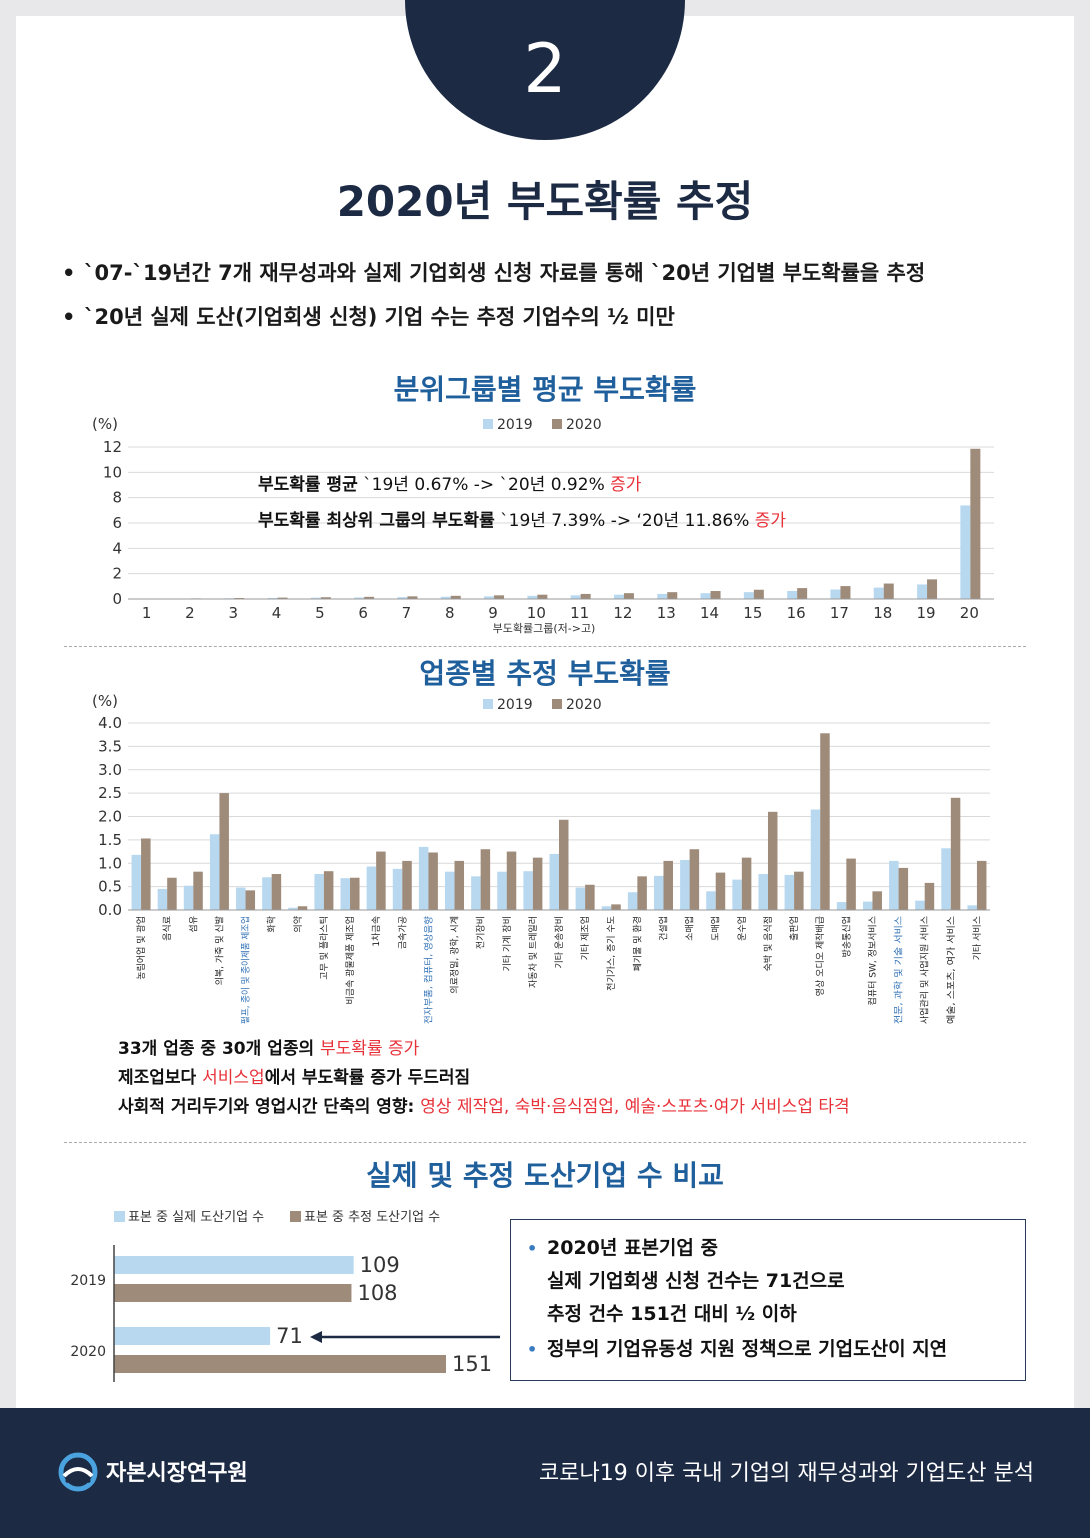 The image size is (1090, 1538). I want to click on x-tick-label: 예술, 스포츠, 여가 서비스, so click(951, 970).